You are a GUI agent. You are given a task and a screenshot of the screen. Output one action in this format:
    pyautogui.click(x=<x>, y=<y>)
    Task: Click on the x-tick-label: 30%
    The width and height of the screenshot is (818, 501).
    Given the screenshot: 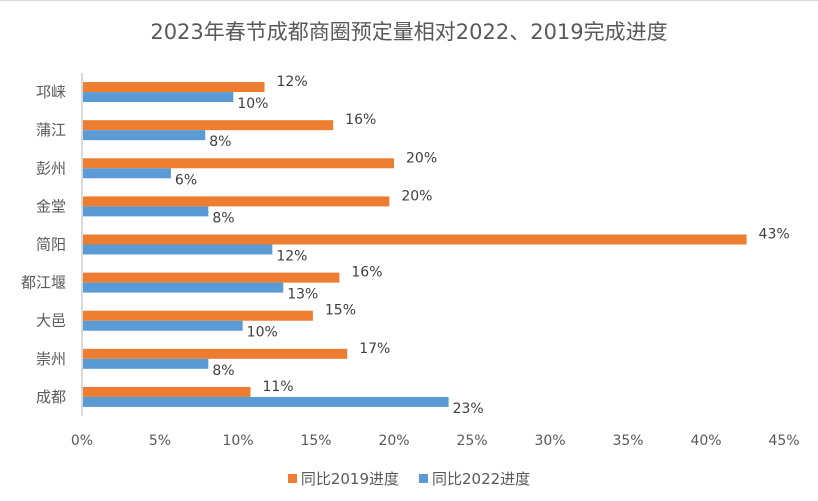 What is the action you would take?
    pyautogui.click(x=549, y=441)
    